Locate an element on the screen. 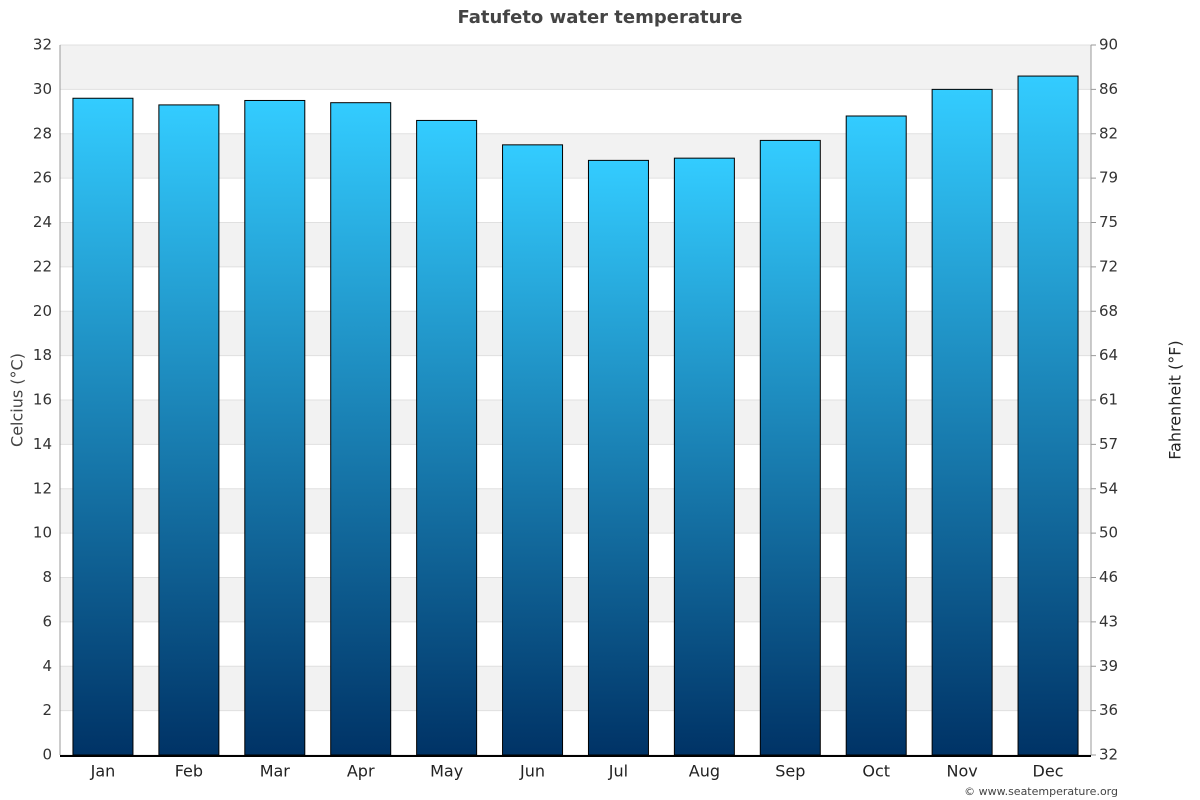 This screenshot has height=800, width=1200. y2-tick-label: 86 is located at coordinates (1108, 89).